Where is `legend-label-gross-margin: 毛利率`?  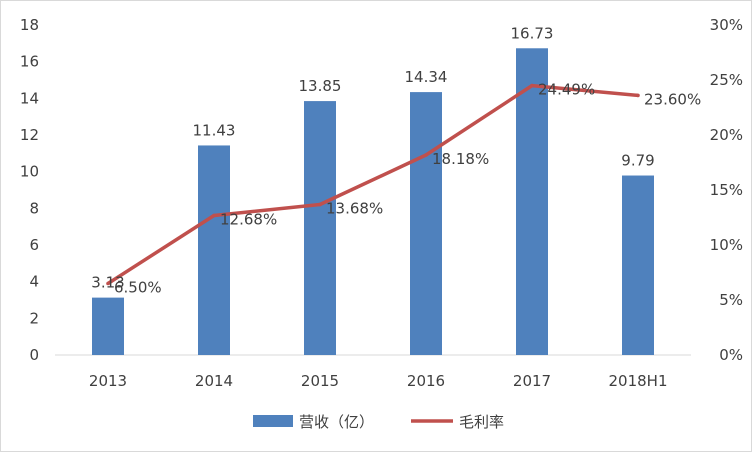 legend-label-gross-margin: 毛利率 is located at coordinates (481, 422).